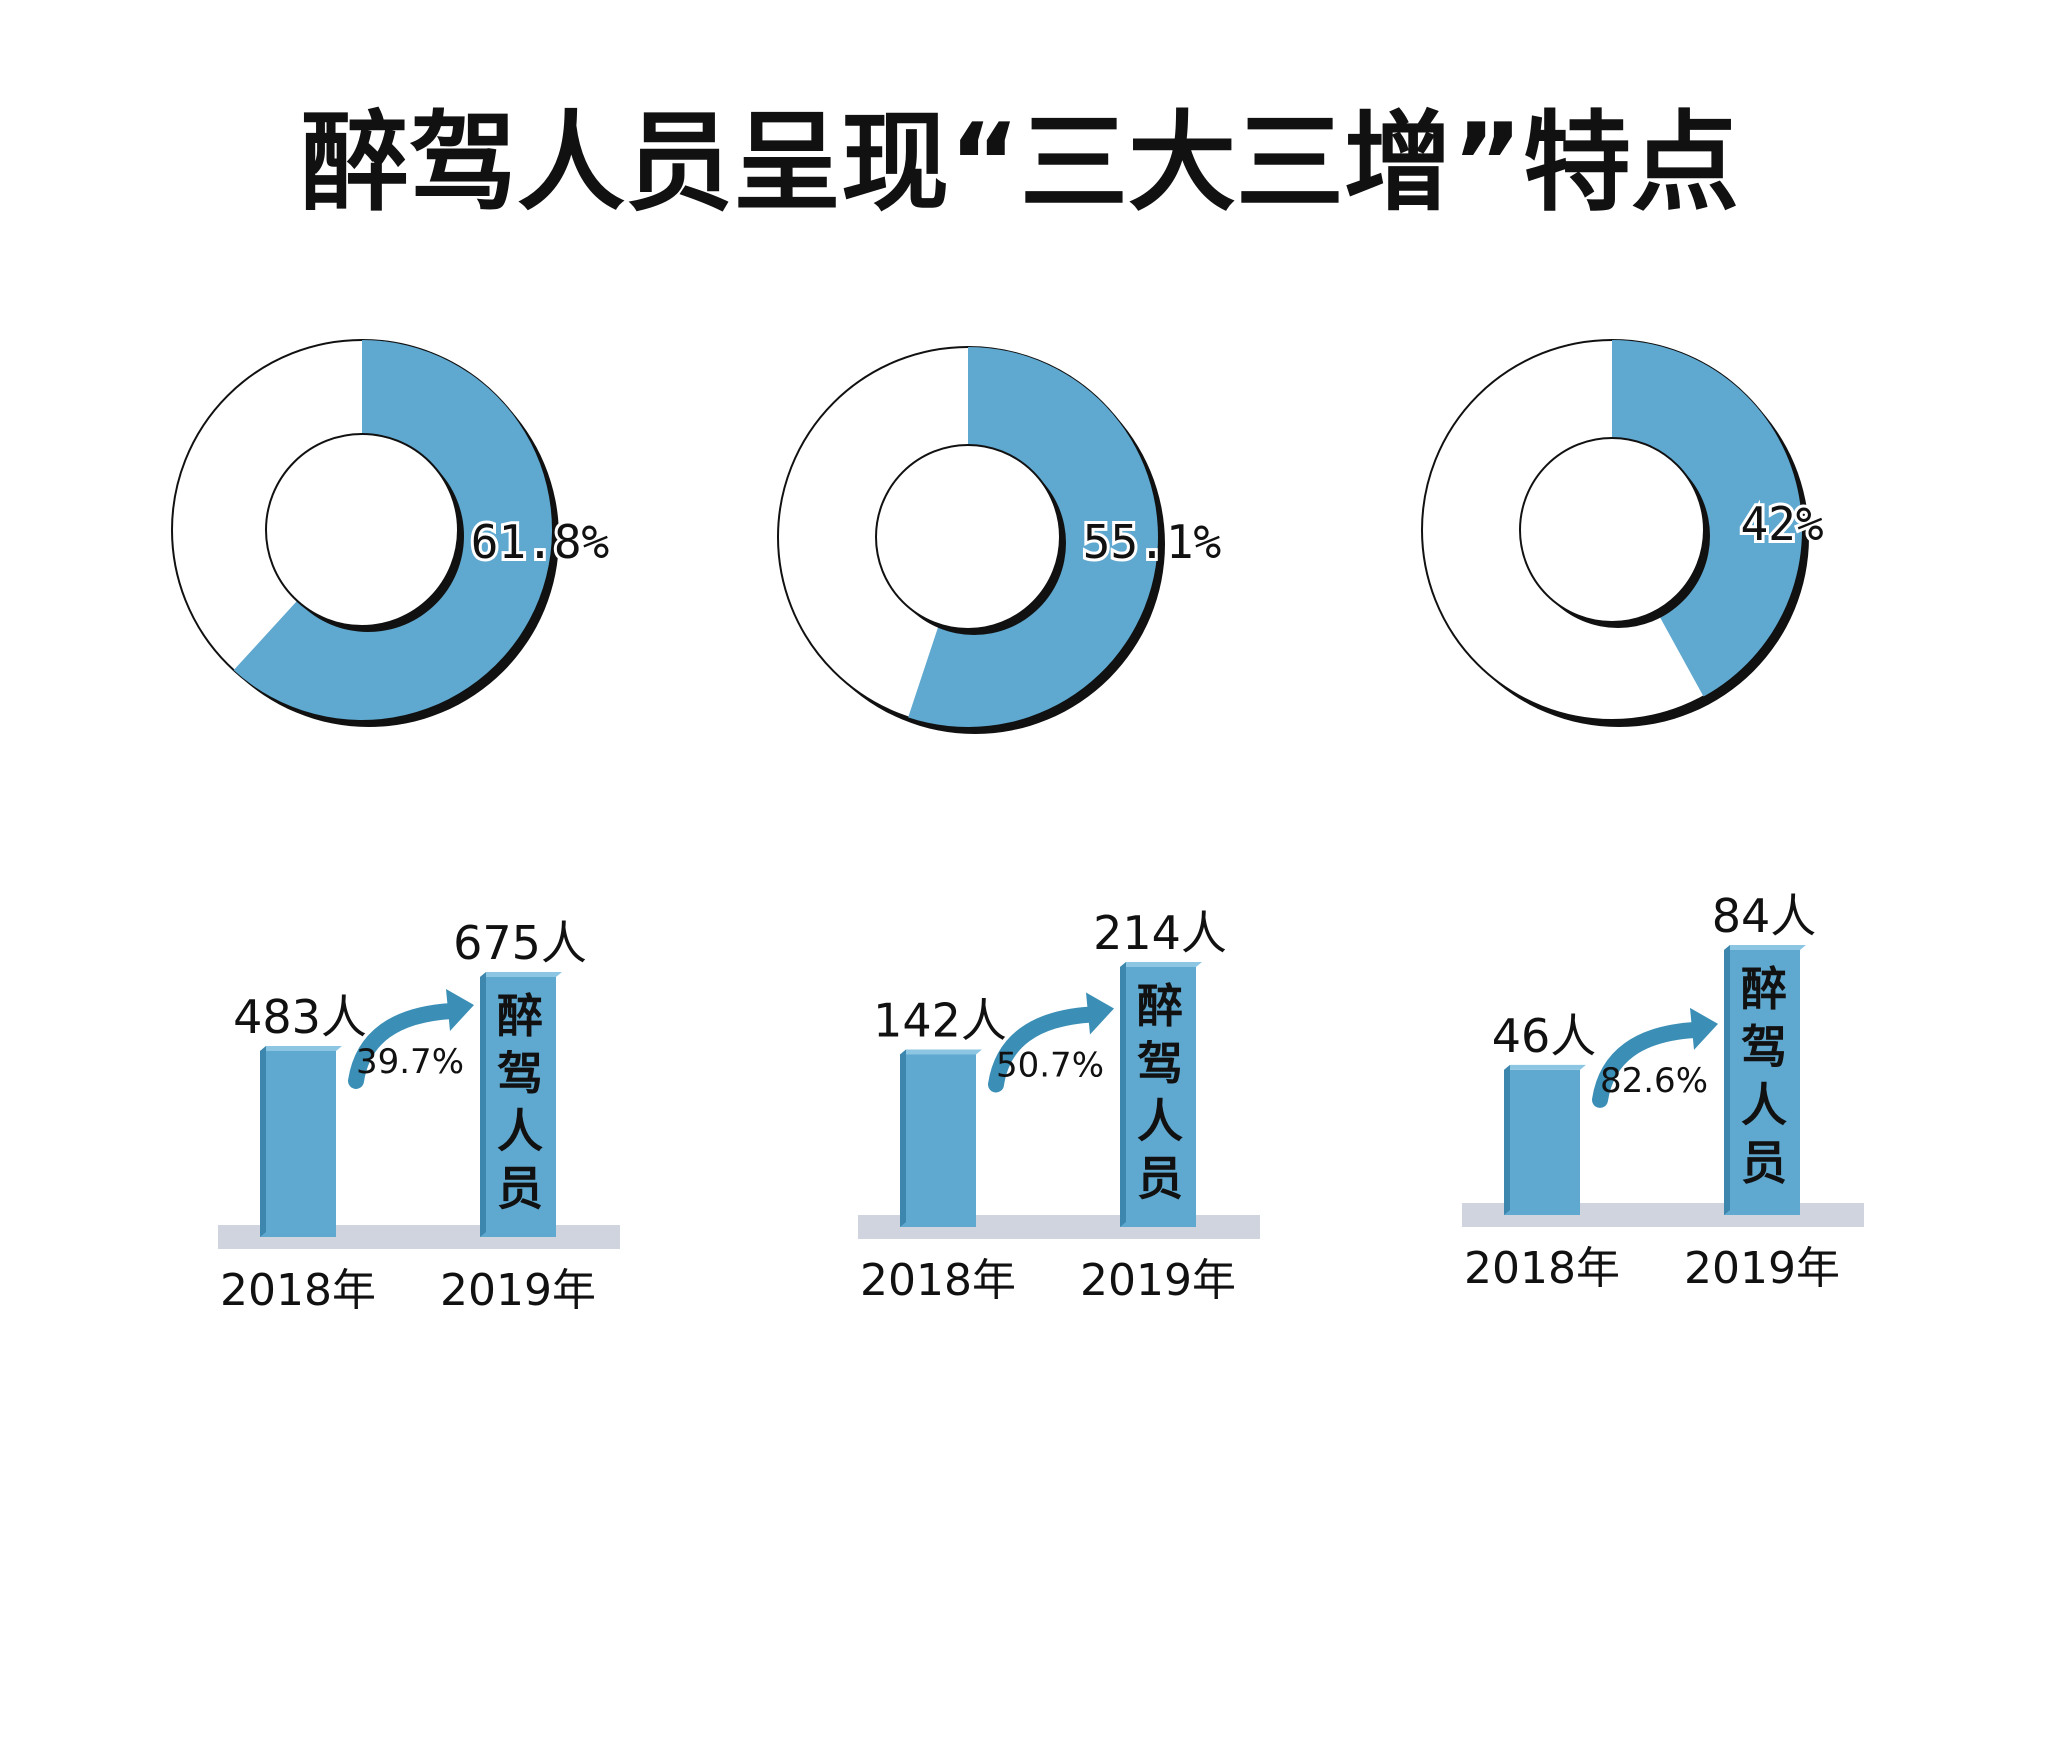  What do you see at coordinates (1050, 1065) in the screenshot?
I see `growth-percent-label: 50.7%` at bounding box center [1050, 1065].